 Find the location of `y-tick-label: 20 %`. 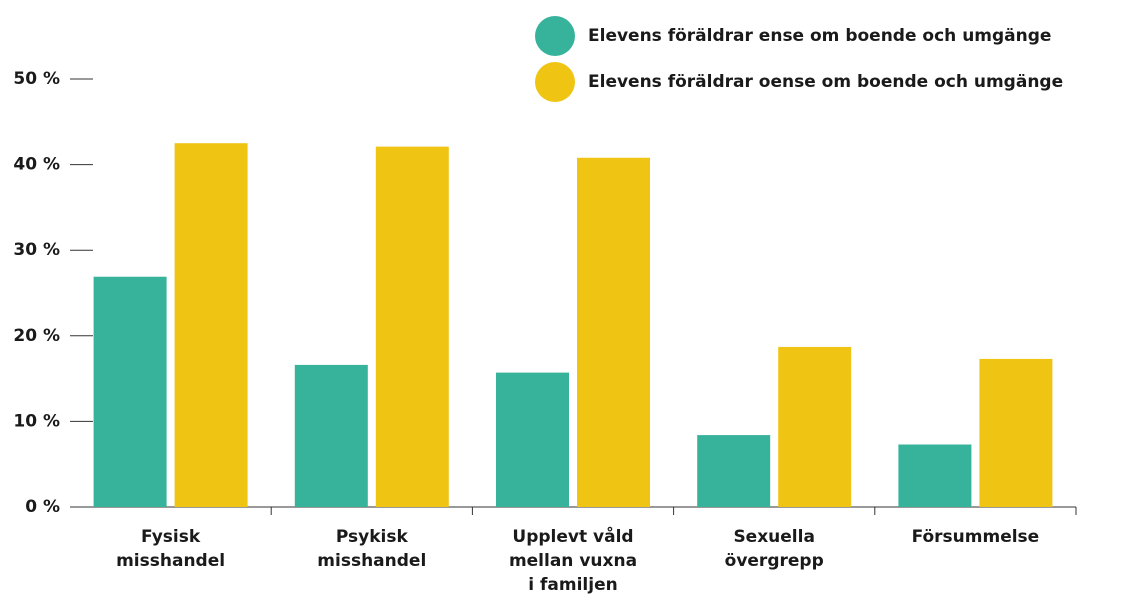

y-tick-label: 20 % is located at coordinates (36, 336).